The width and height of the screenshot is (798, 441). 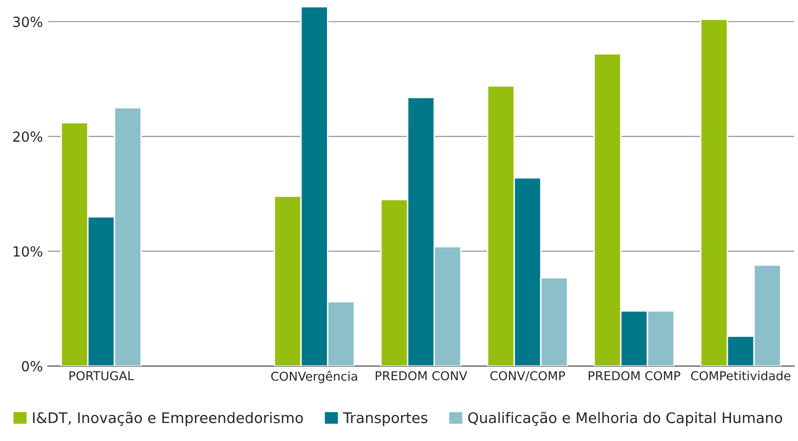 I want to click on x-tick-label: CONV/COMP, so click(x=528, y=376).